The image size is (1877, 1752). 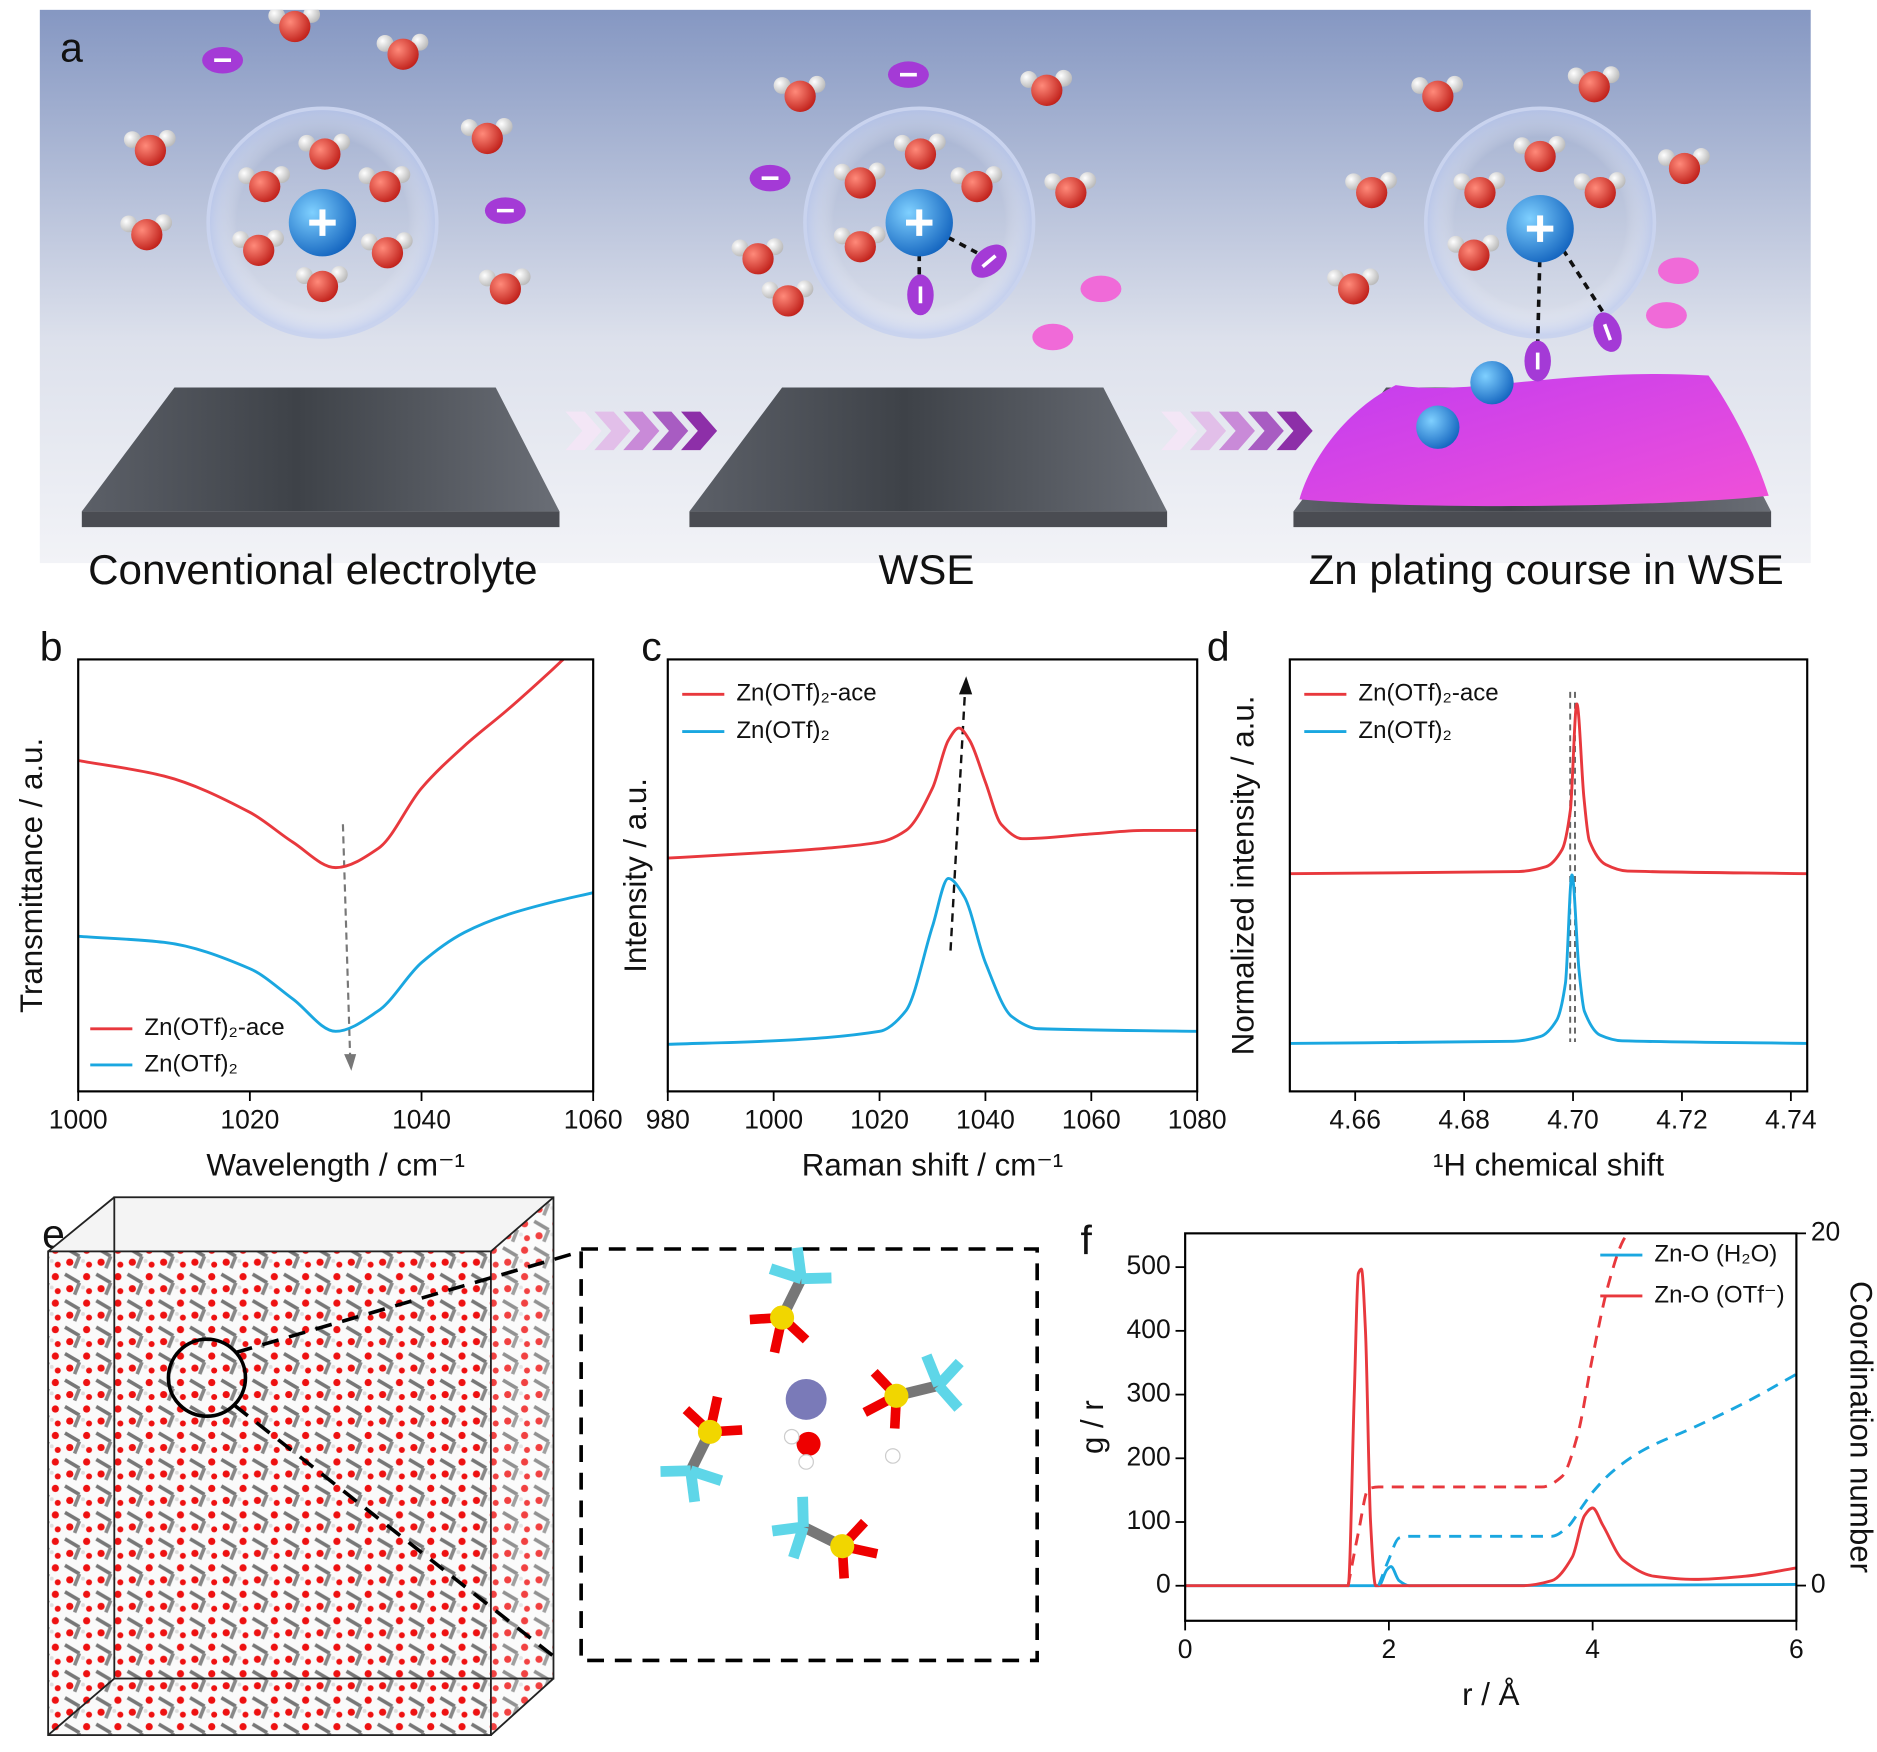 What do you see at coordinates (932, 1164) in the screenshot?
I see `x-axis-label: Raman shift / cm⁻¹` at bounding box center [932, 1164].